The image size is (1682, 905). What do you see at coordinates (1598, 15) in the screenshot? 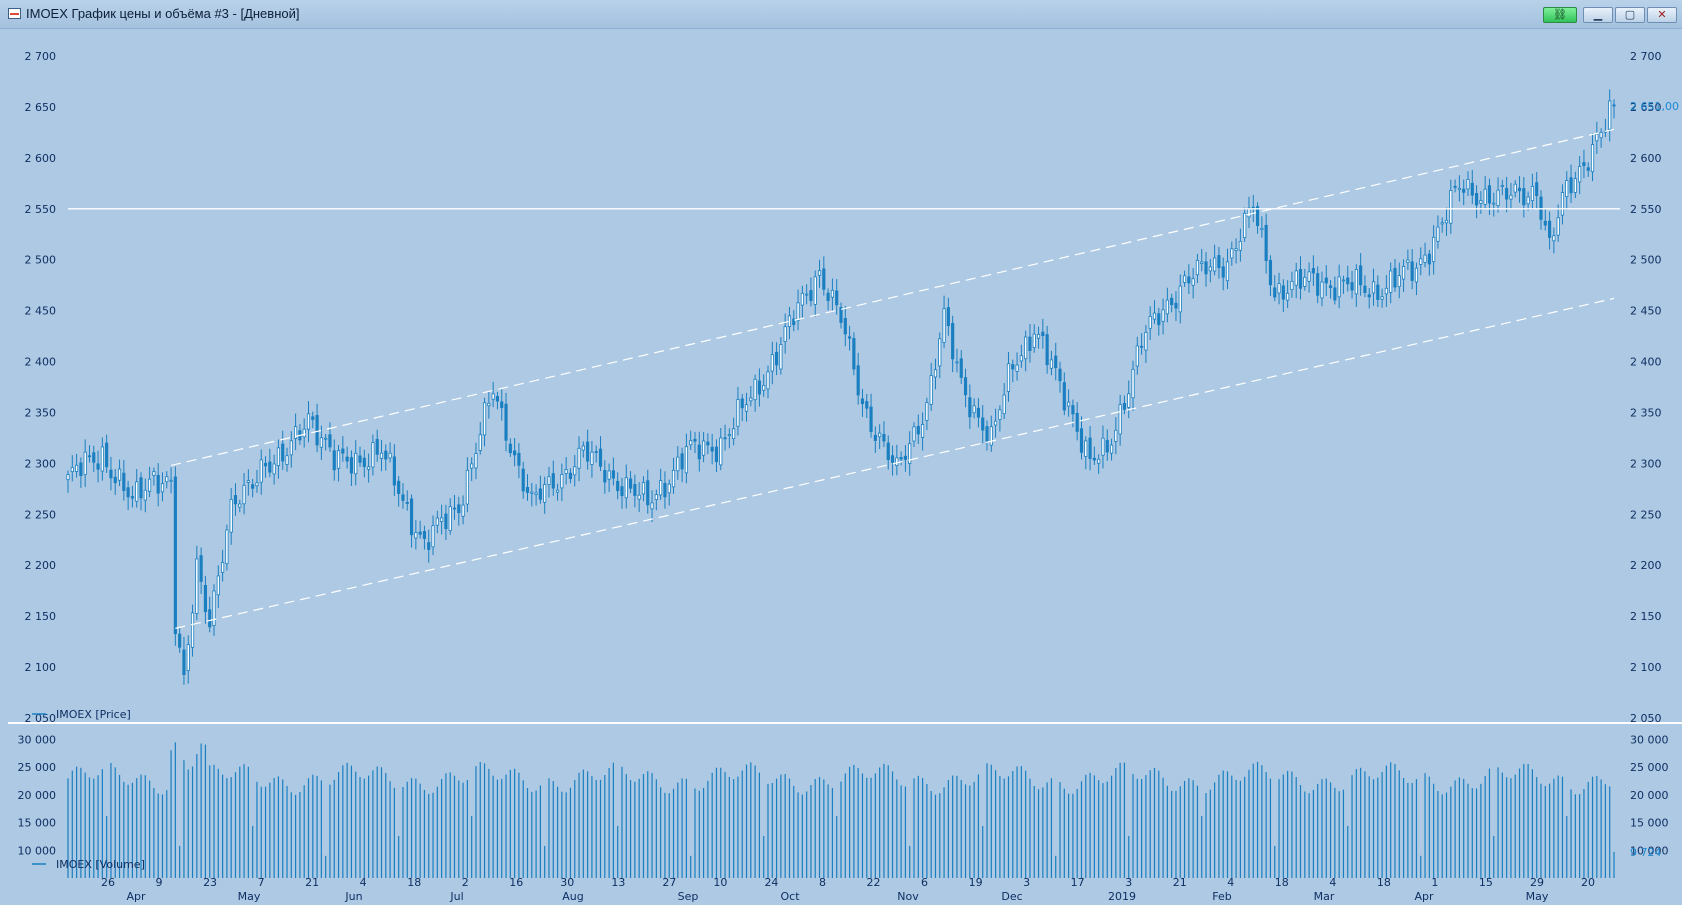
I see `minimize-button: ▁` at bounding box center [1598, 15].